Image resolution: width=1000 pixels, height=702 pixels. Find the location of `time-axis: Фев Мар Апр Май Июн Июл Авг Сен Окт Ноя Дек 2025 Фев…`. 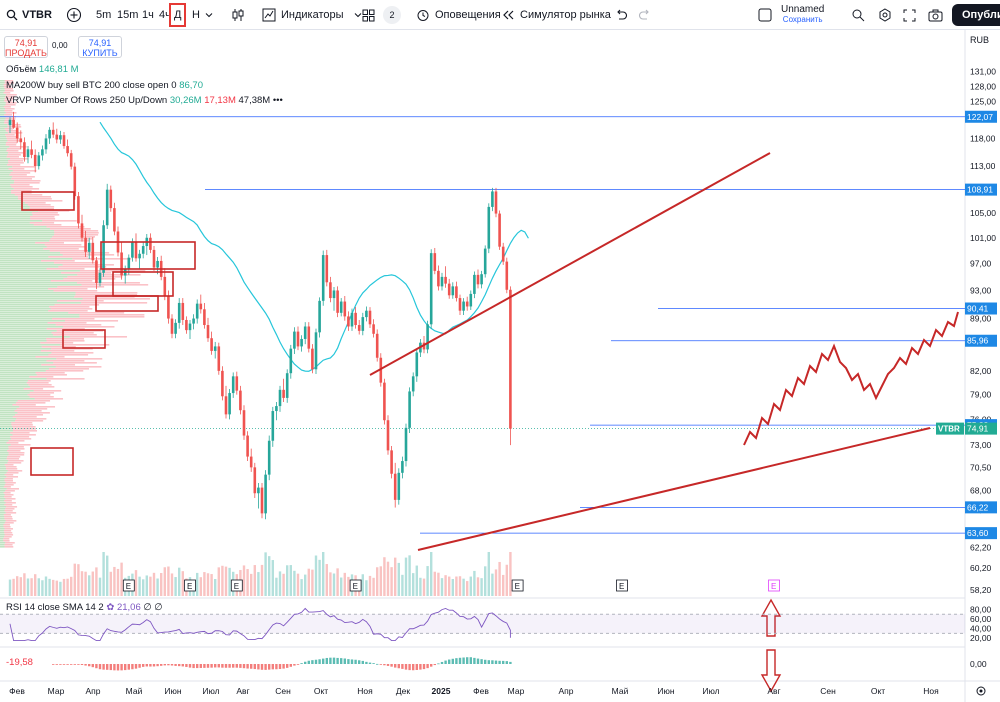

time-axis: Фев Мар Апр Май Июн Июл Авг Сен Окт Ноя Дек 2025 Фев… is located at coordinates (474, 691).